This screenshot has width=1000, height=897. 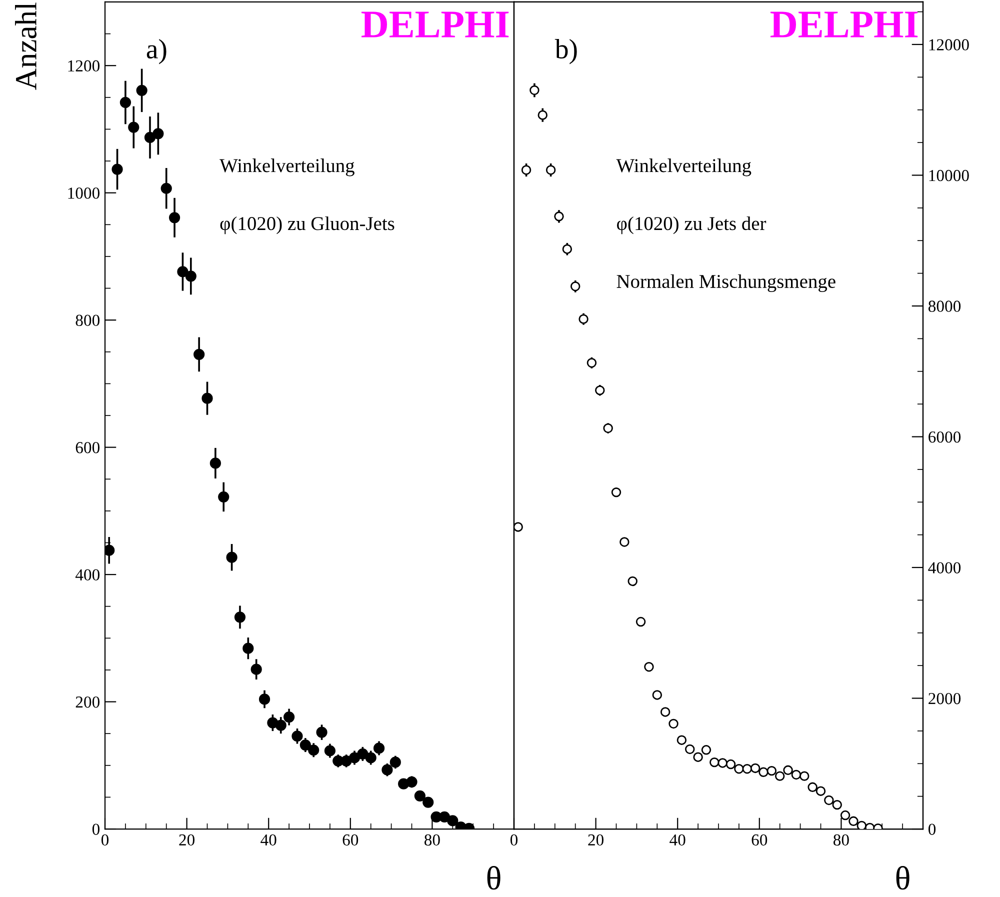 I want to click on y-tick-label: 200, so click(x=88, y=702).